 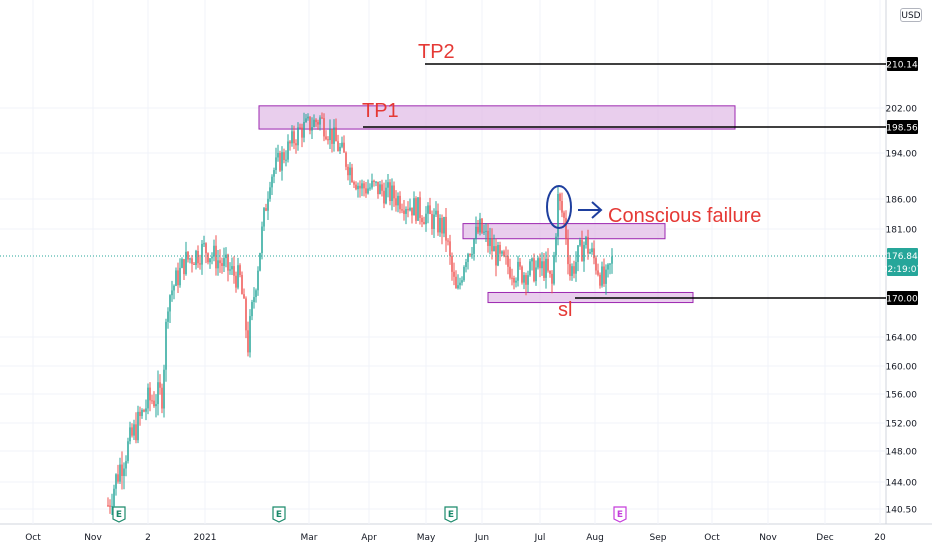 What do you see at coordinates (768, 538) in the screenshot?
I see `time-tick-label: Nov` at bounding box center [768, 538].